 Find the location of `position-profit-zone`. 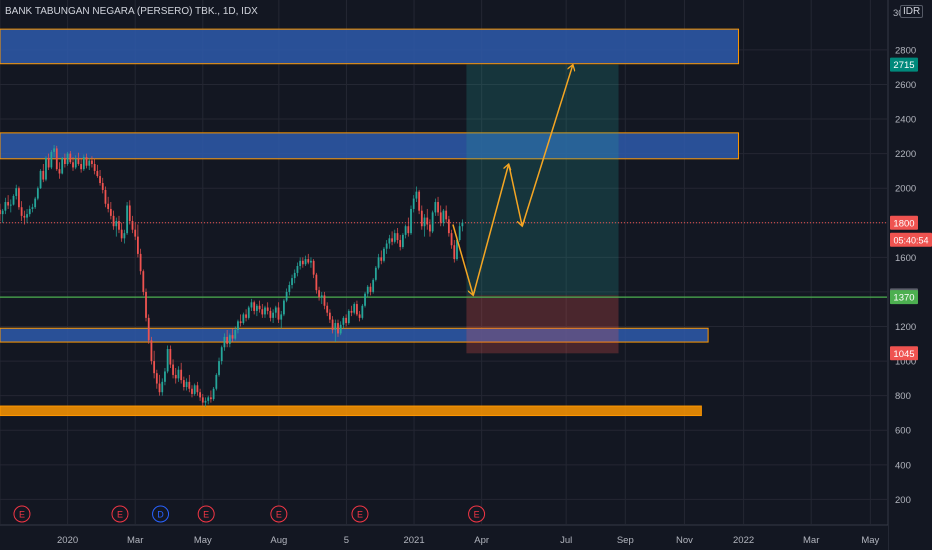

position-profit-zone is located at coordinates (542, 180).